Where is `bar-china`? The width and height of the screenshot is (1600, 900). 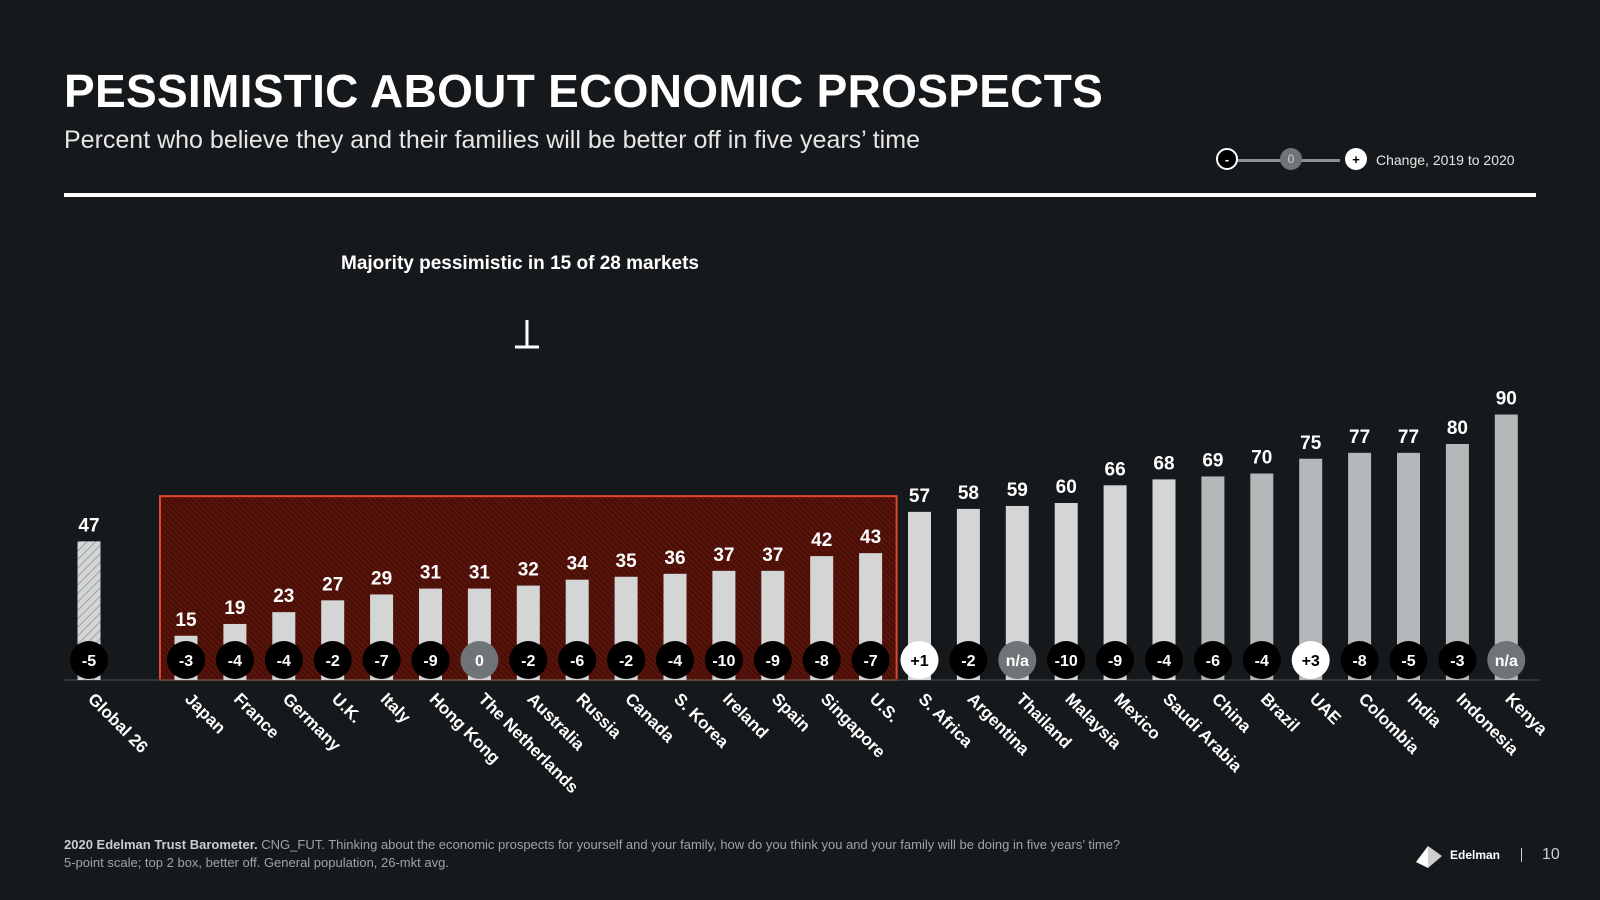 bar-china is located at coordinates (1213, 578).